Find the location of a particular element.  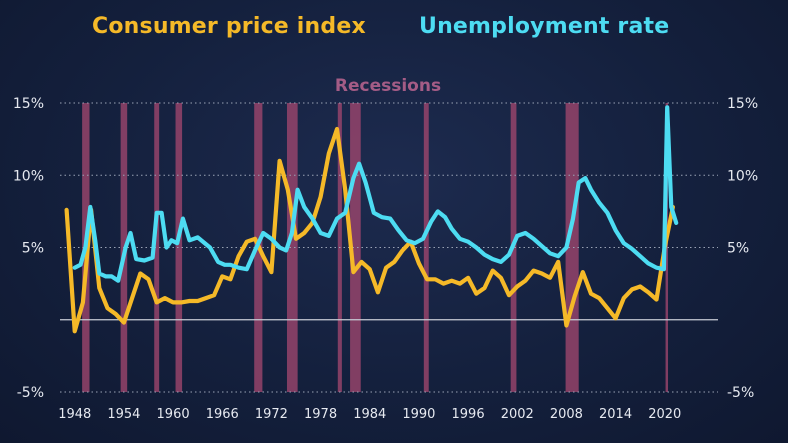

x-tick-label: 1978 is located at coordinates (320, 414).